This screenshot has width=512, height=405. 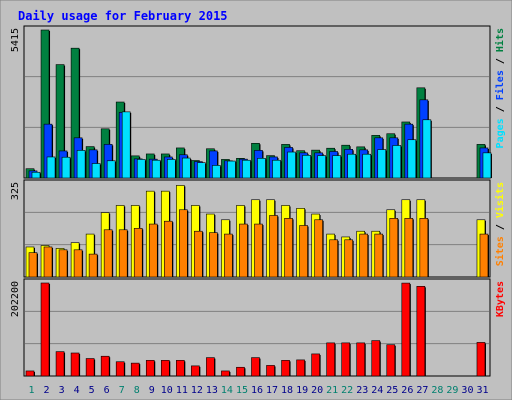 I want to click on x-tick-label: 24, so click(x=377, y=390).